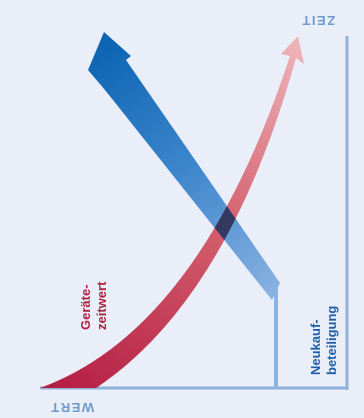 This screenshot has height=418, width=364. What do you see at coordinates (331, 340) in the screenshot?
I see `trade-in-label-line2: beteiligung` at bounding box center [331, 340].